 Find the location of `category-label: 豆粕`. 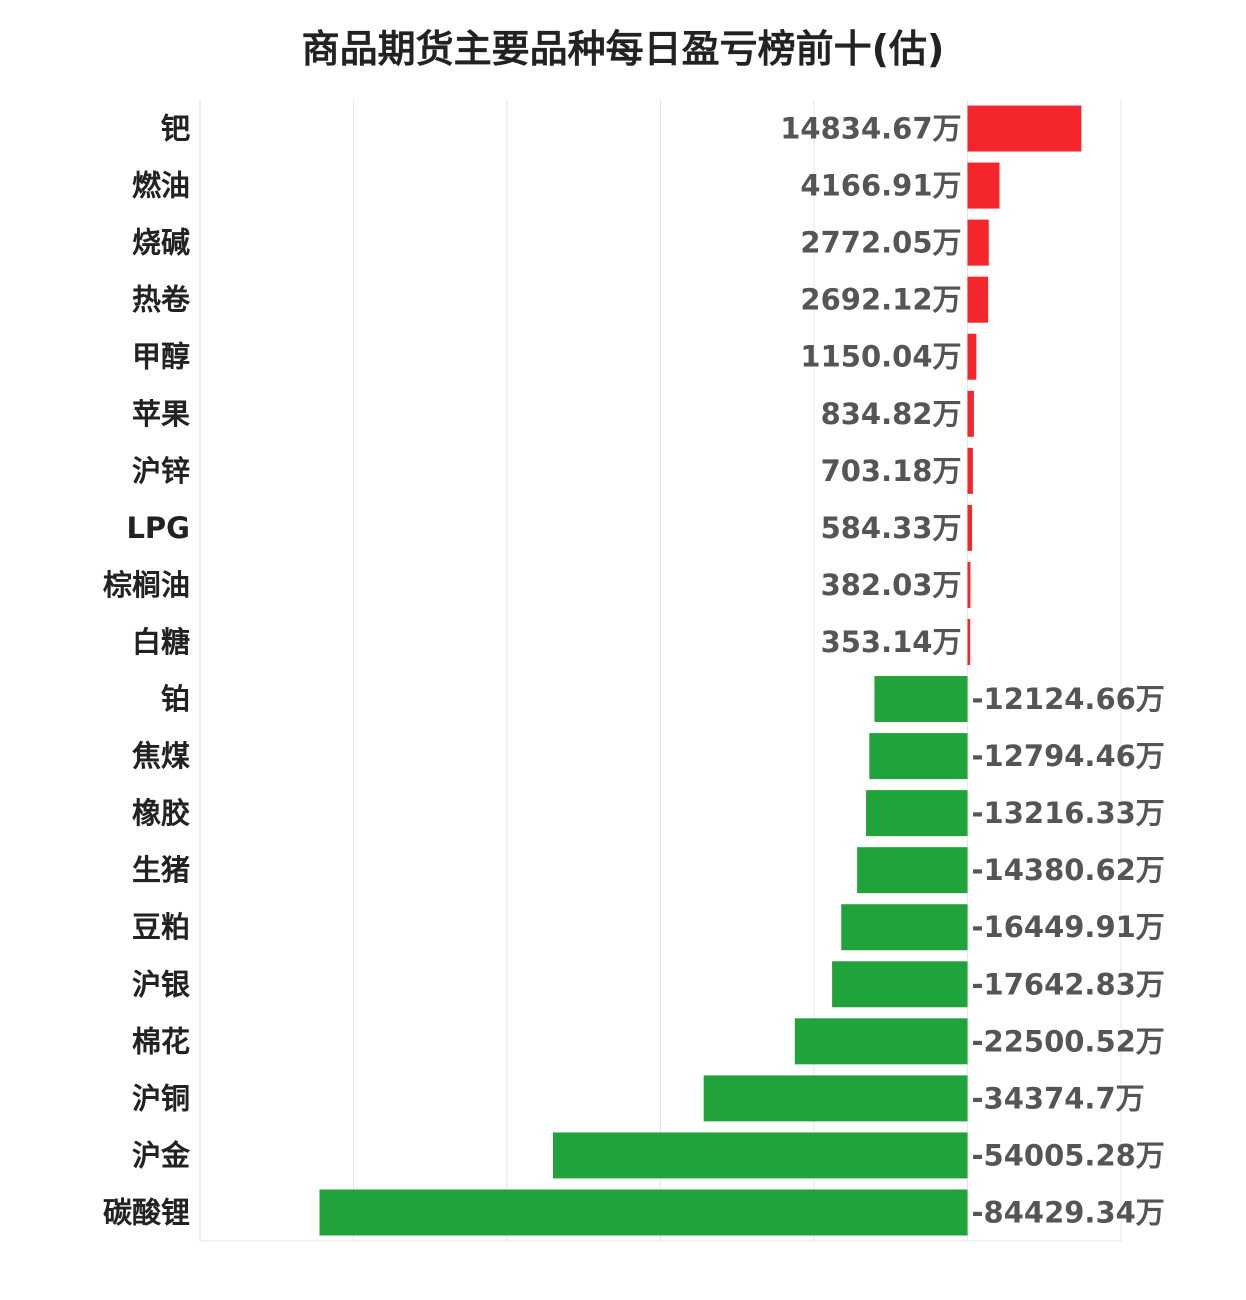

category-label: 豆粕 is located at coordinates (161, 927).